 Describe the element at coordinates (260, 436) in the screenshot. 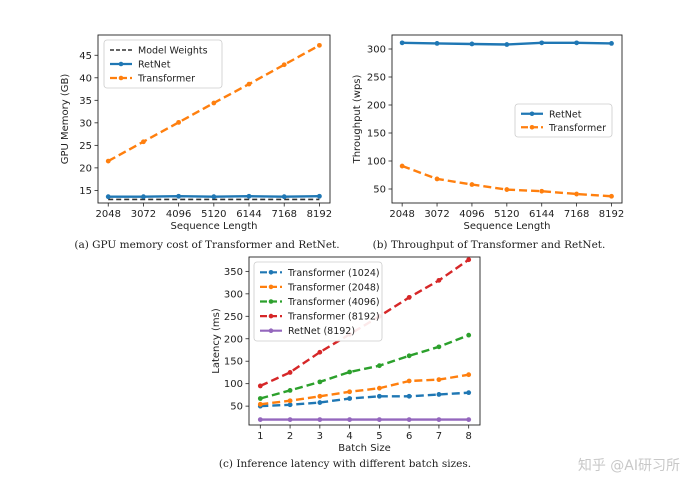

I see `x-tick-label: 1` at that location.